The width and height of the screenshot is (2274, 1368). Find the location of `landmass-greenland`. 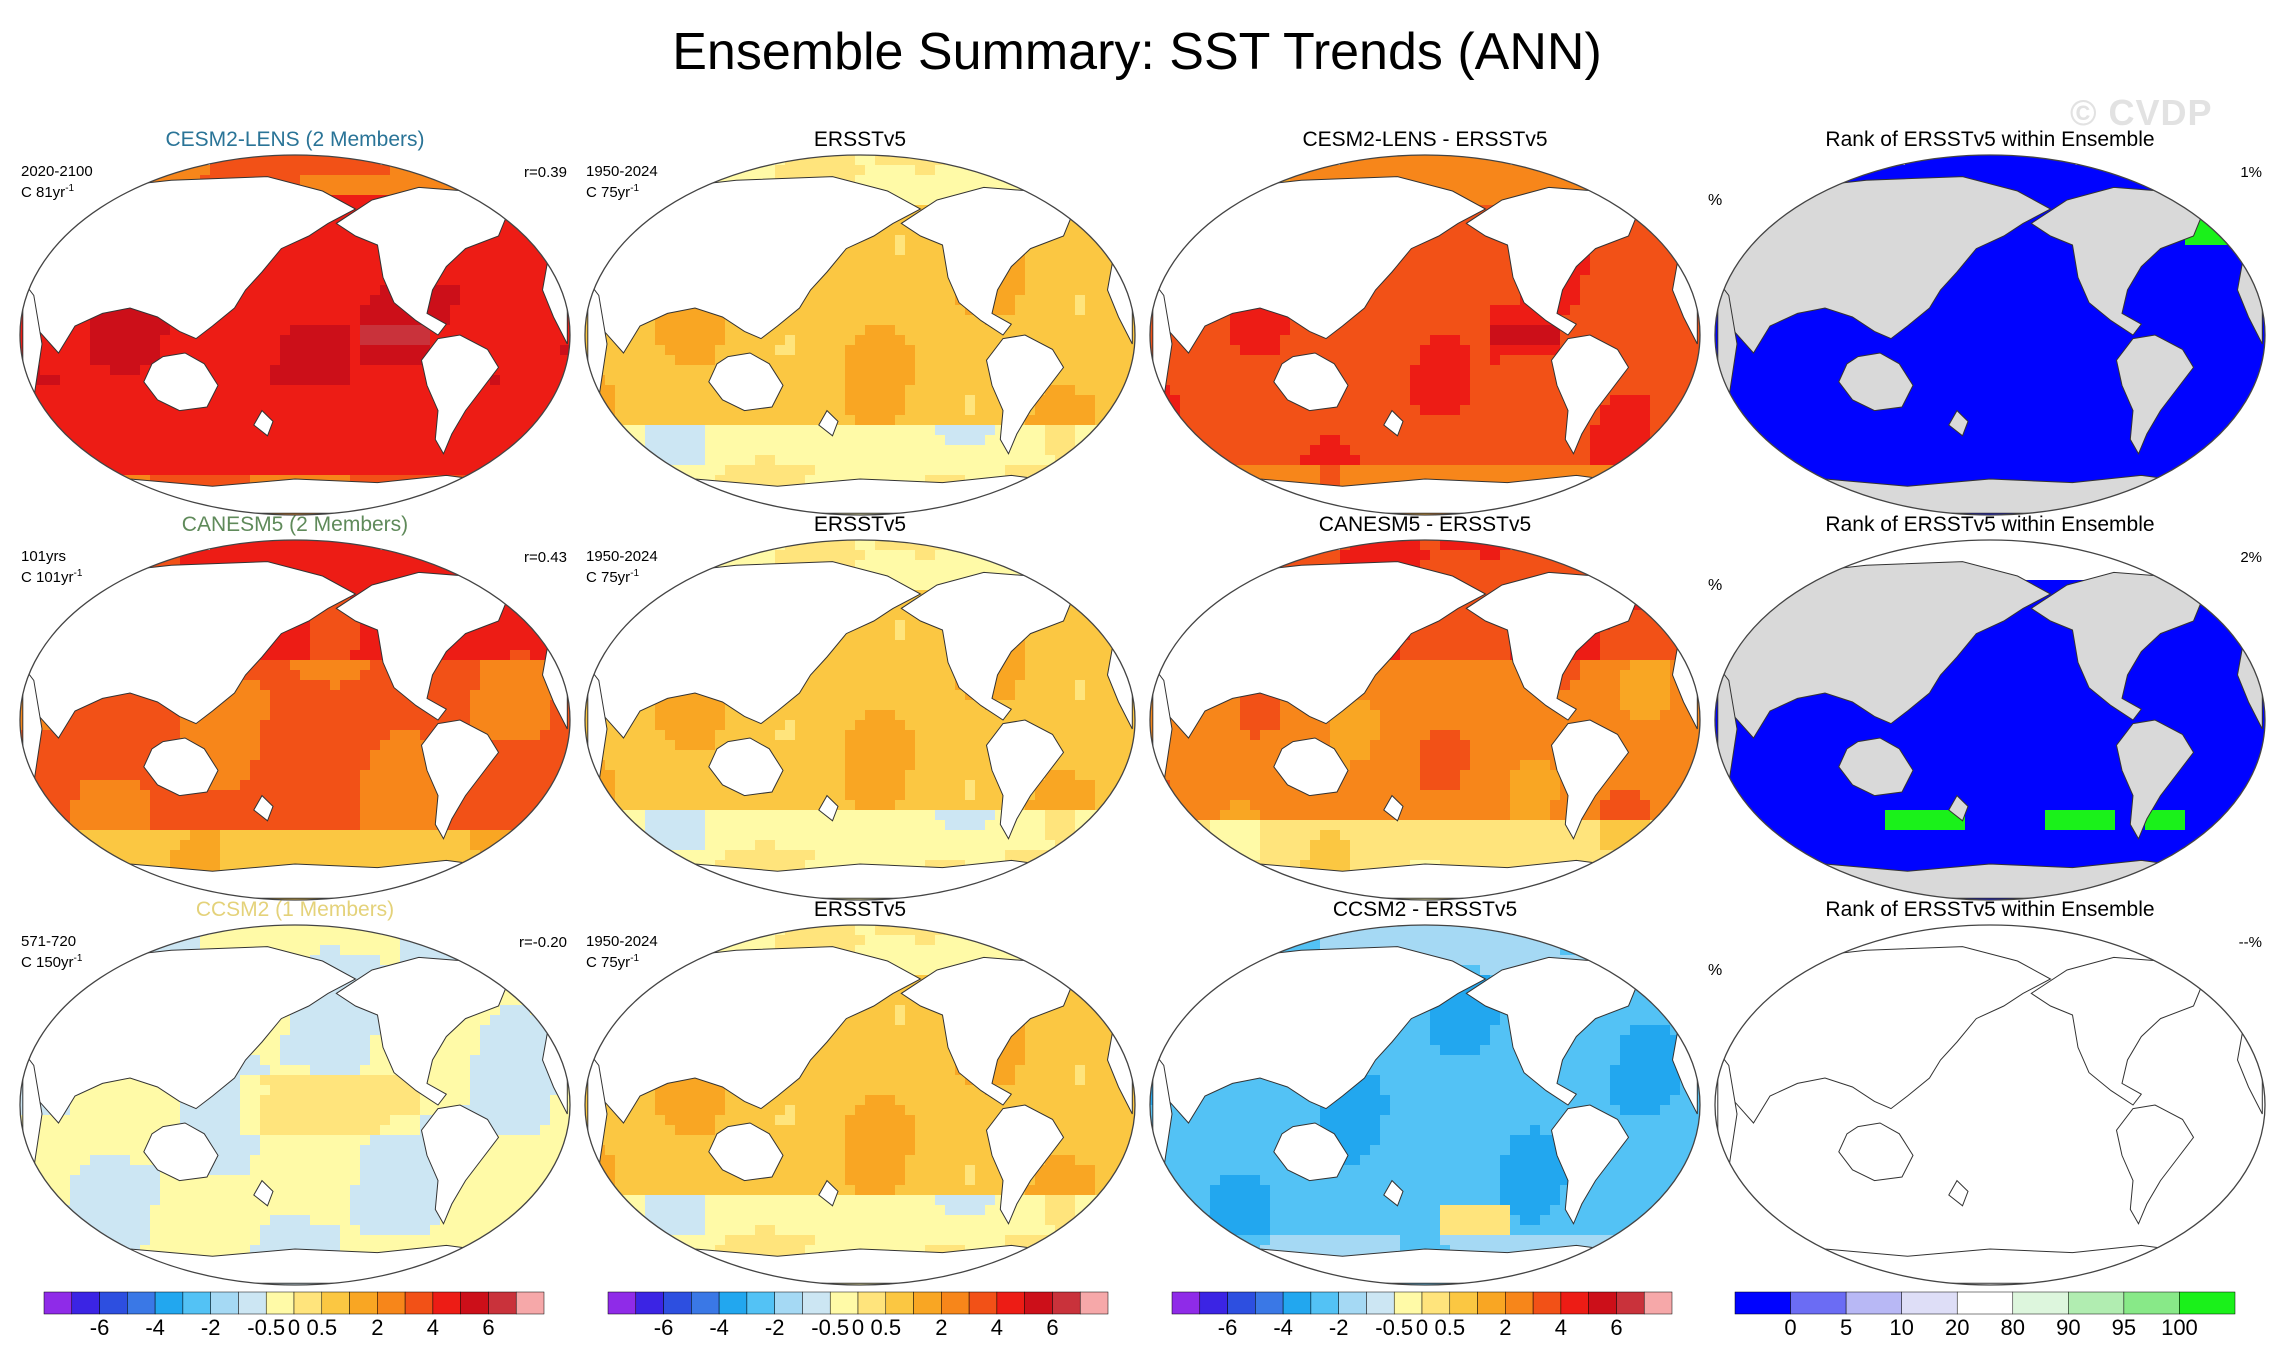

landmass-greenland is located at coordinates (1642, 196).